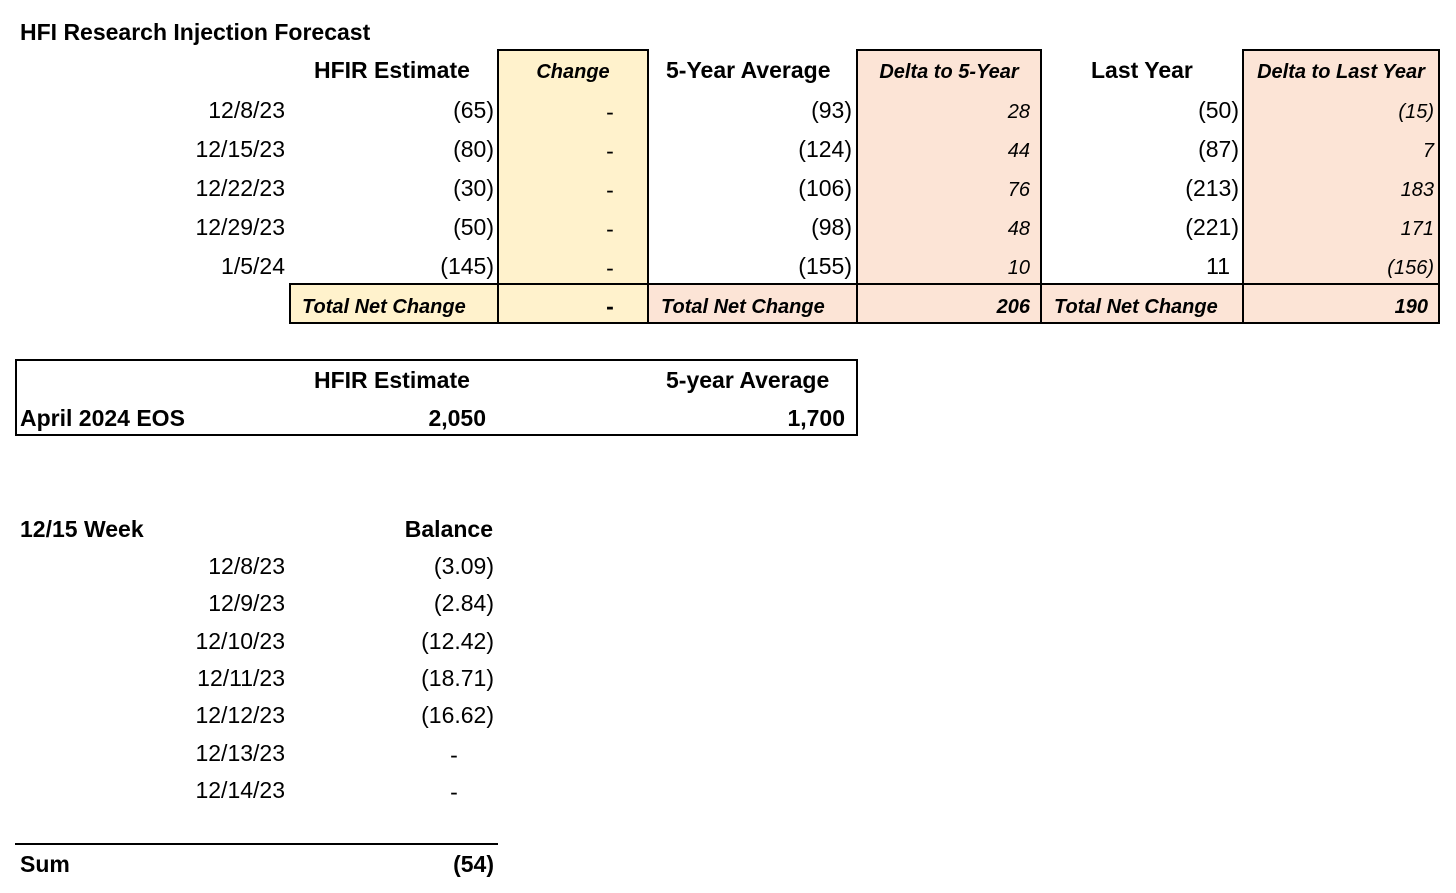 The image size is (1456, 893). What do you see at coordinates (448, 529) in the screenshot?
I see `week-balance-header: Balance` at bounding box center [448, 529].